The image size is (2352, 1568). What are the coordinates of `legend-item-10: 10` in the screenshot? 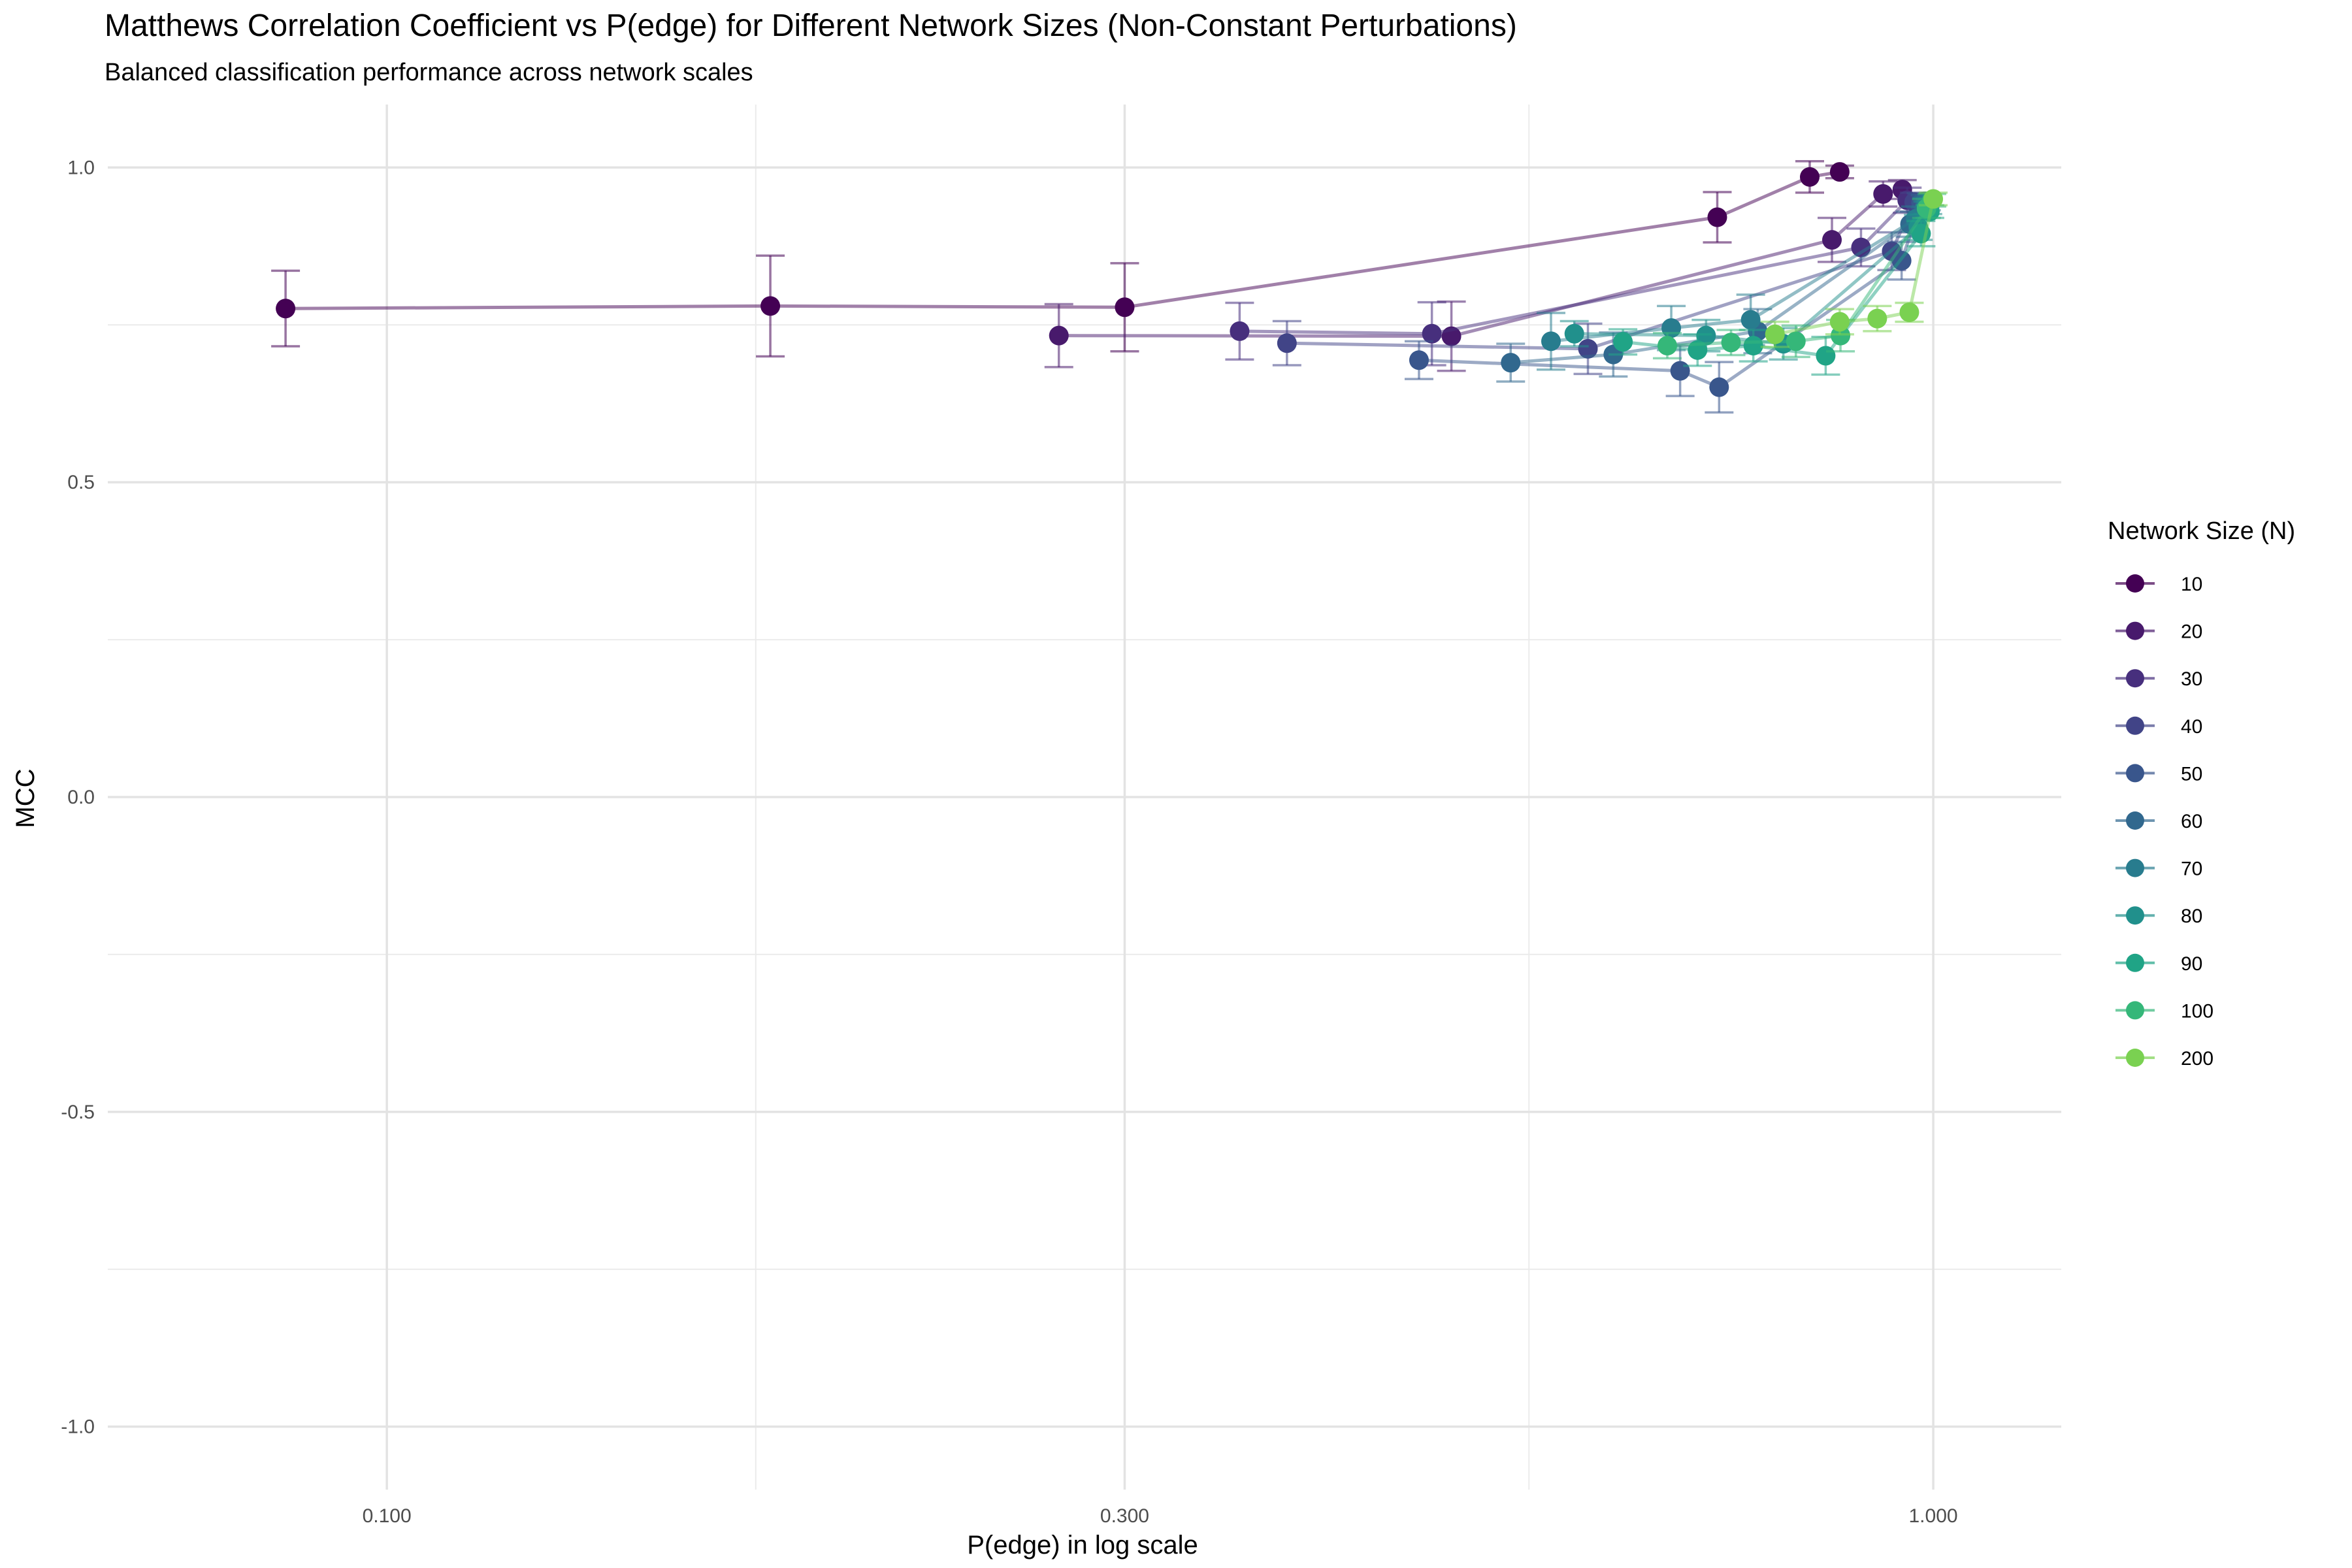 It's located at (2158, 584).